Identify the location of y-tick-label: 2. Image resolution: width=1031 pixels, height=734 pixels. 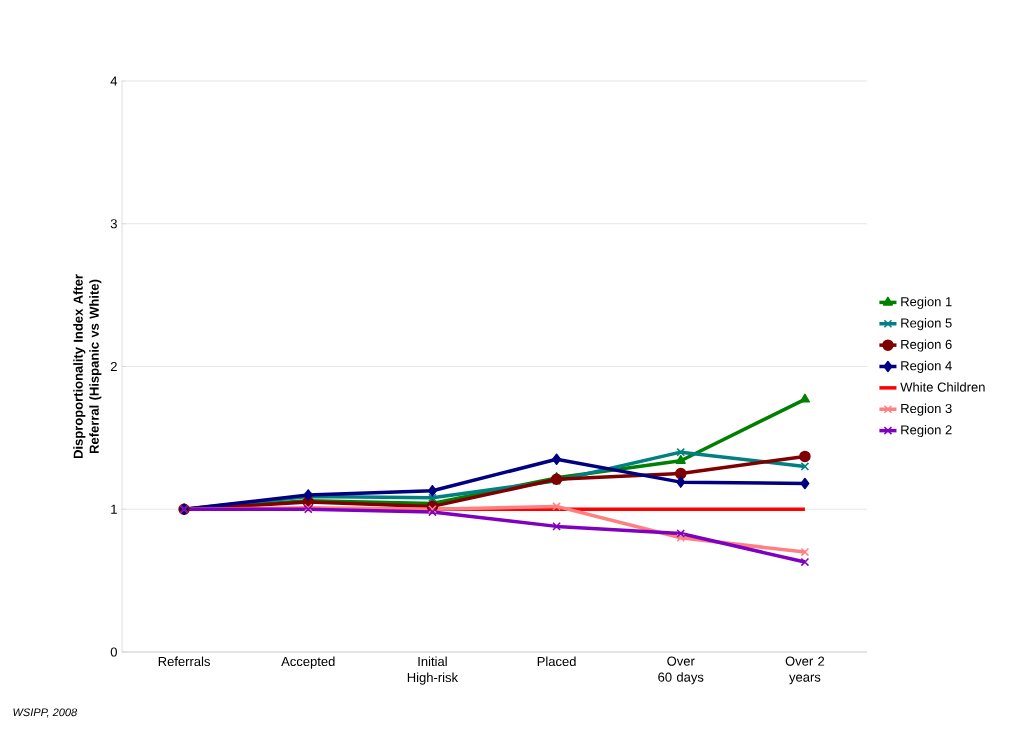
(113, 366).